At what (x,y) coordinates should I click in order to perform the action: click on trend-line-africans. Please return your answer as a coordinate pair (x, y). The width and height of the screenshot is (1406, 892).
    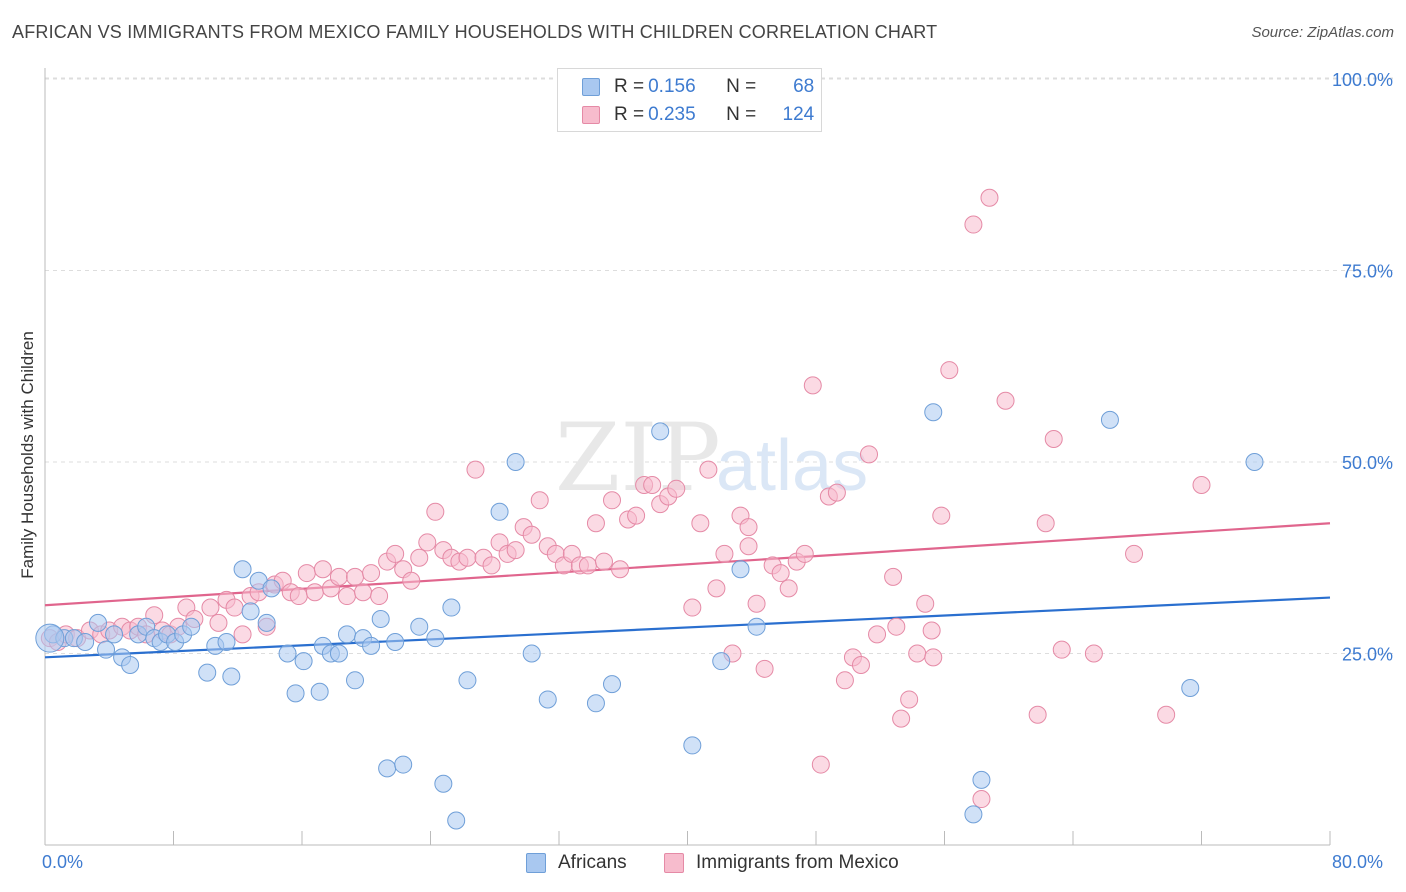
    Looking at the image, I should click on (687, 627).